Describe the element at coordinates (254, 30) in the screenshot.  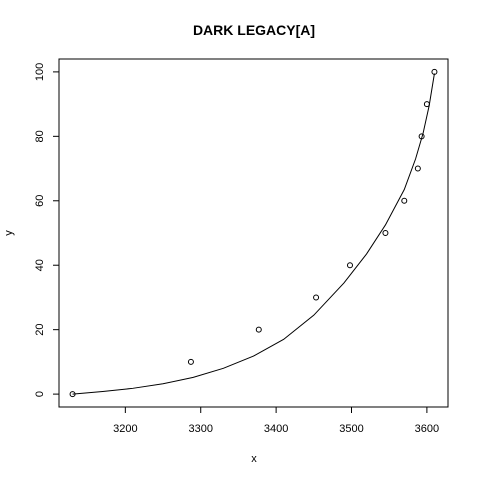
I see `chart-title: DARK LEGACY[A]` at that location.